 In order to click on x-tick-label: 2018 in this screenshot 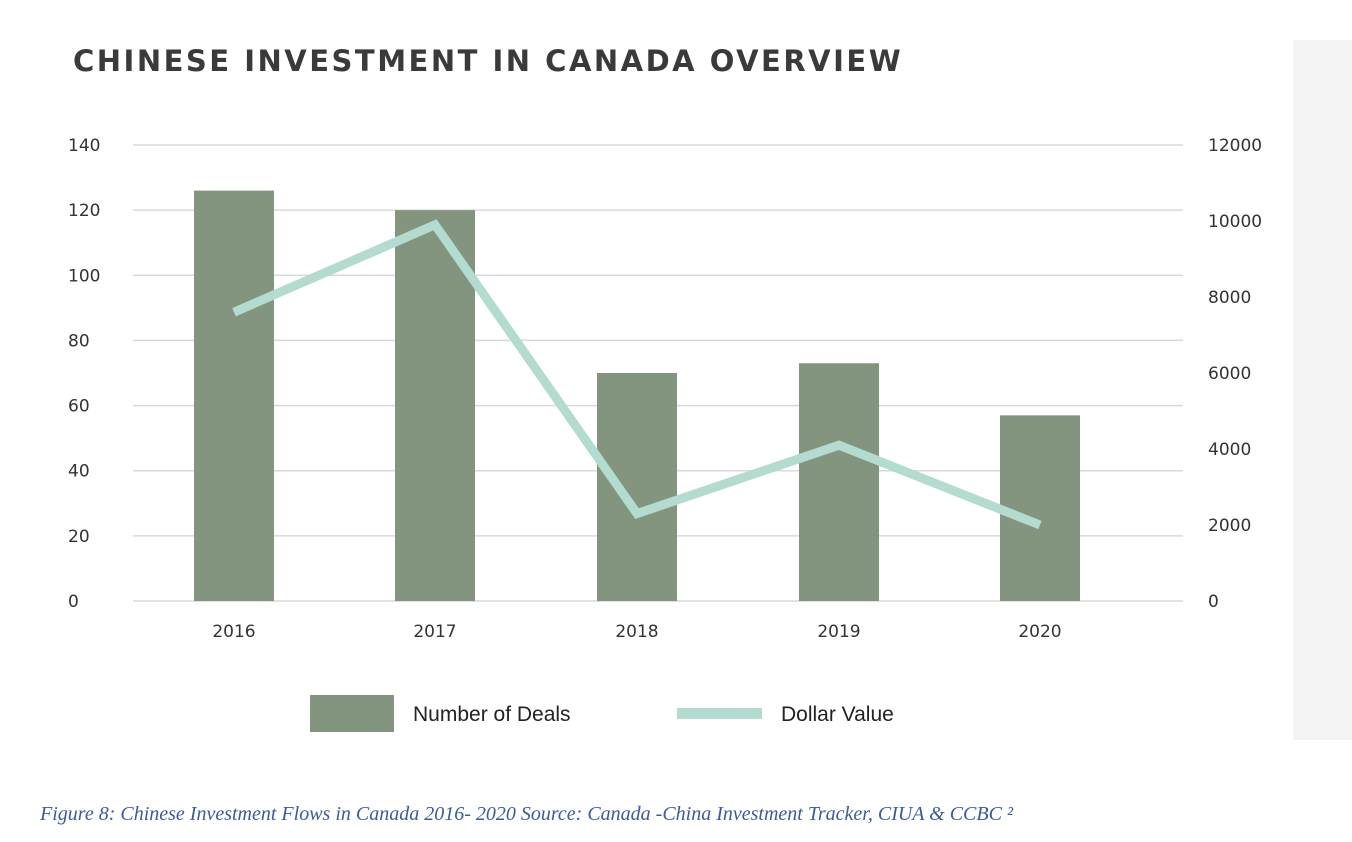, I will do `click(636, 632)`.